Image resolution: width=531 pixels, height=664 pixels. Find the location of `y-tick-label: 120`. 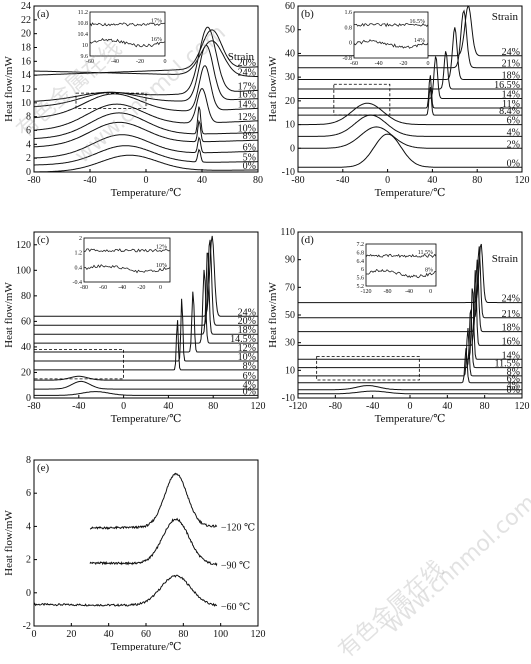

y-tick-label: 120 is located at coordinates (23, 245).